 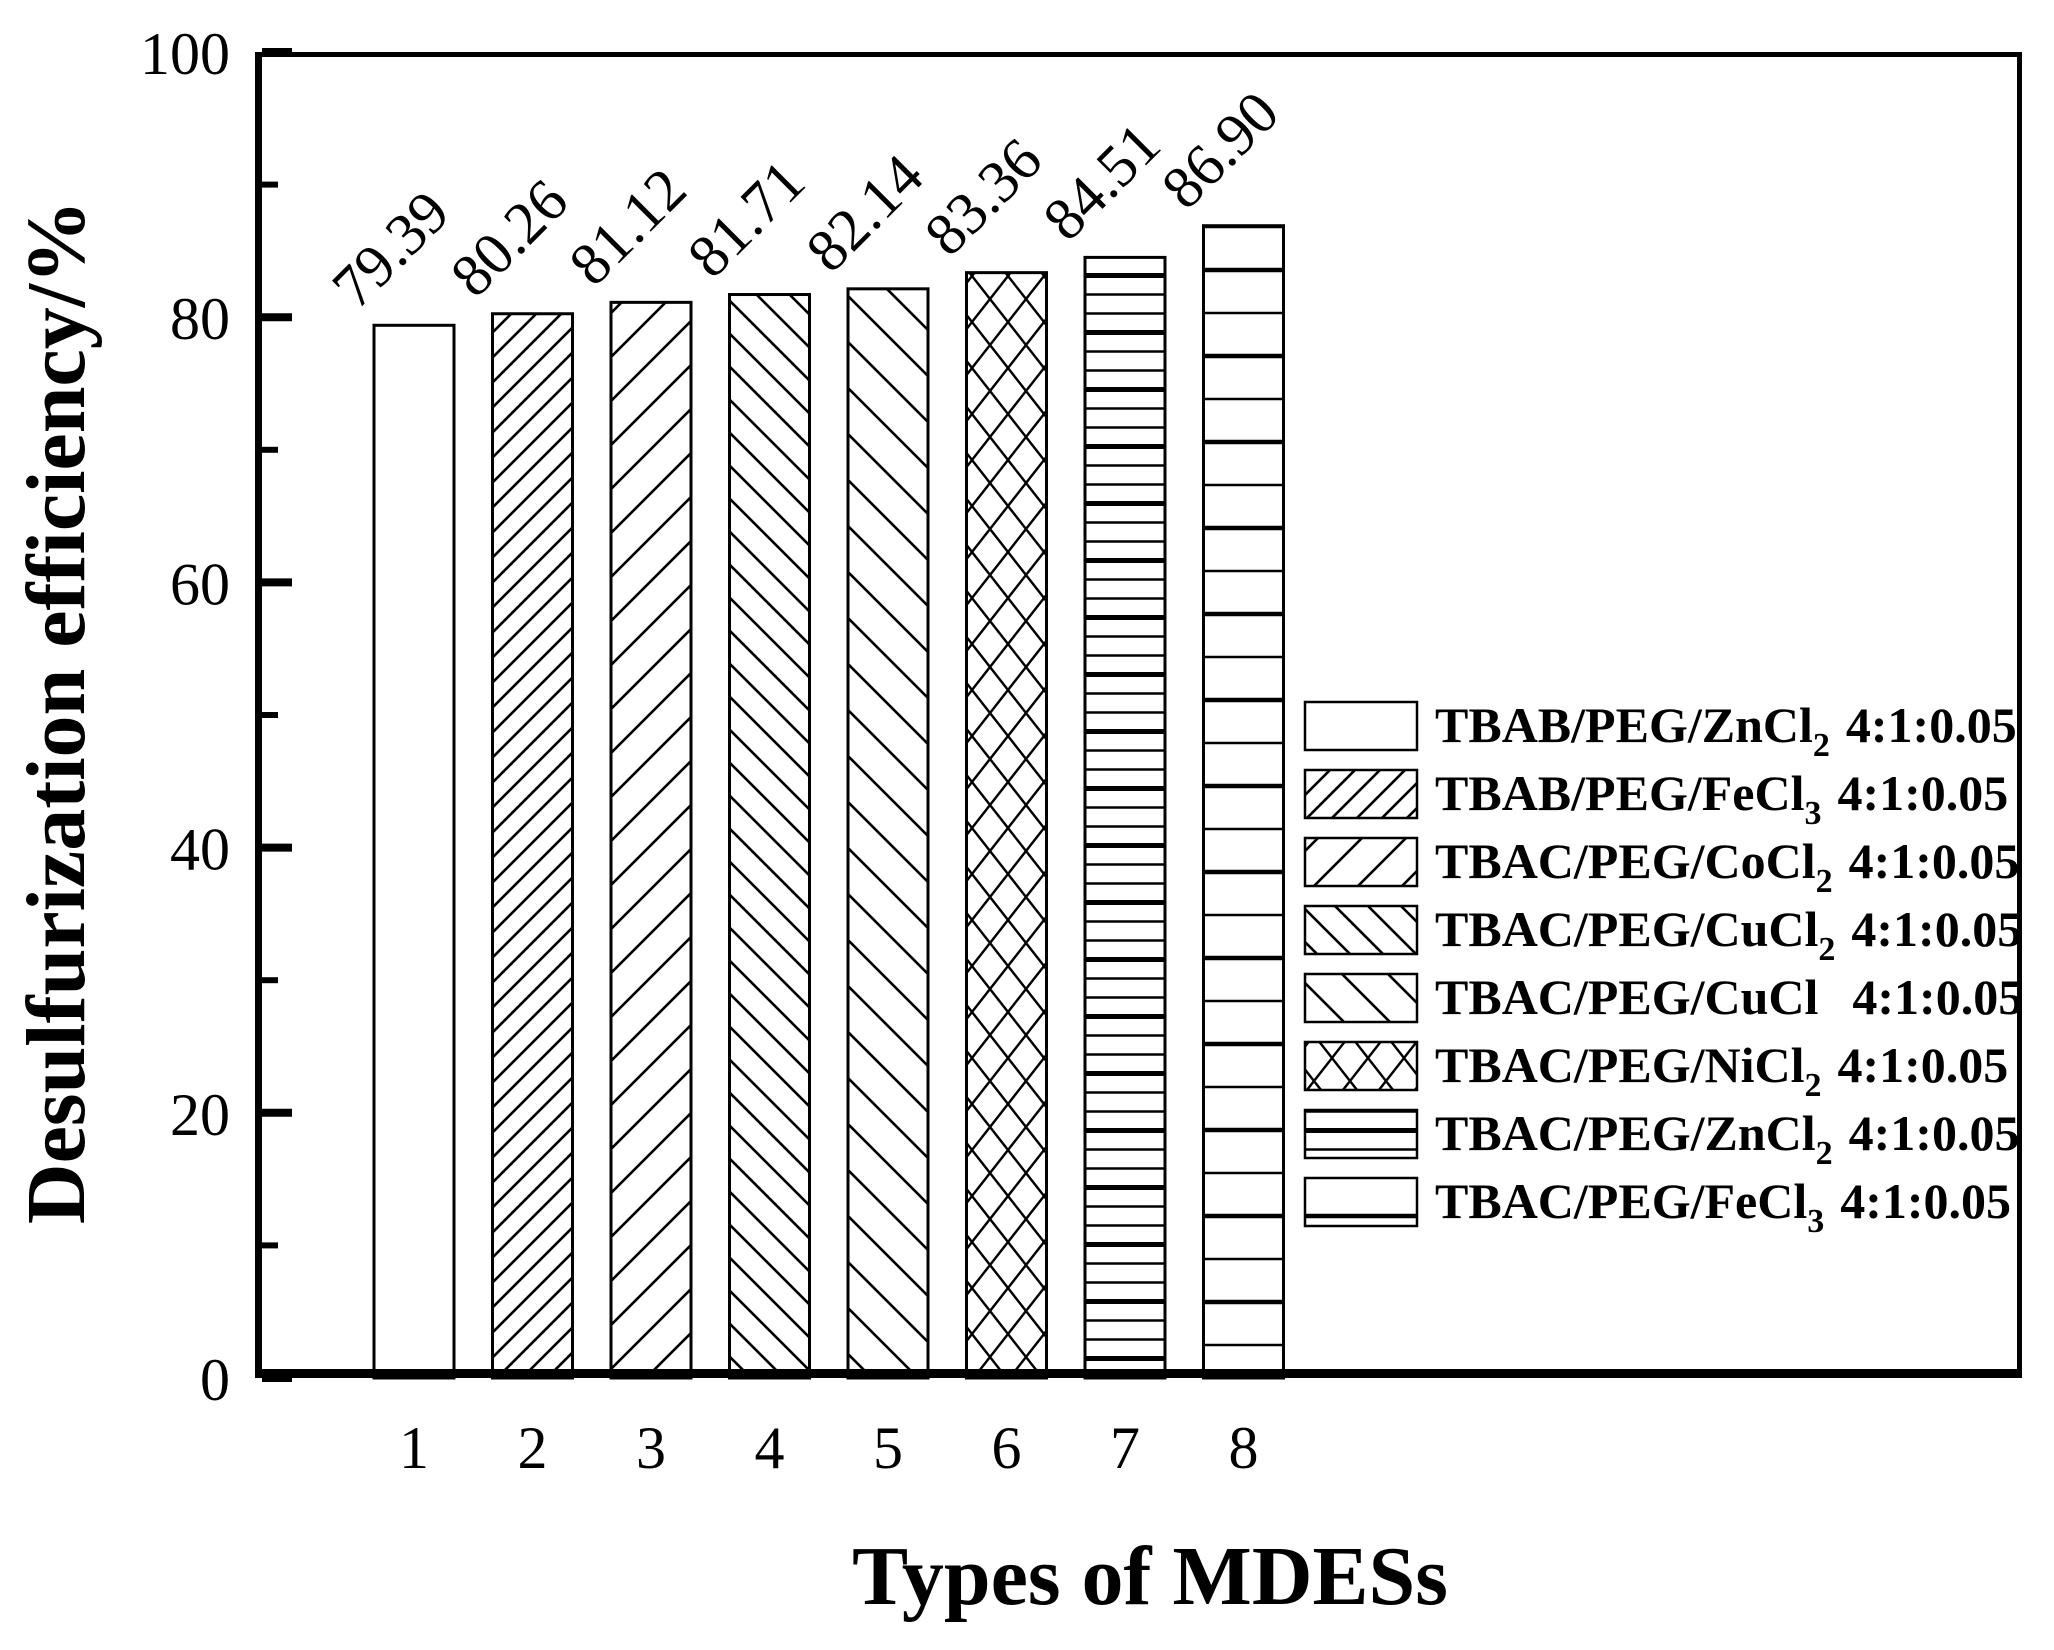 What do you see at coordinates (1624, 725) in the screenshot?
I see `legend-label-formula: TBAB/PEG/ZnCl` at bounding box center [1624, 725].